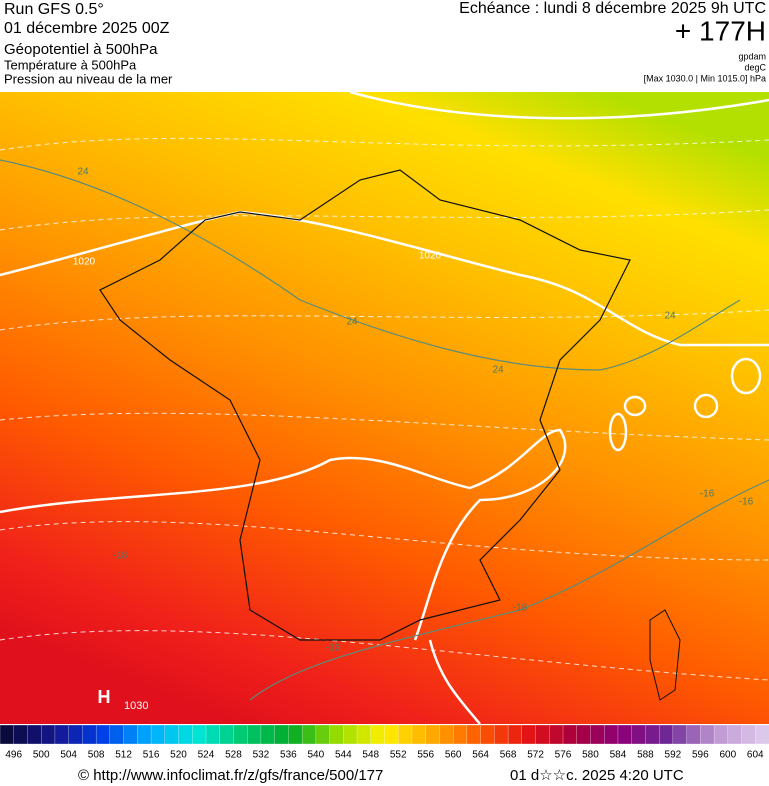 The height and width of the screenshot is (786, 769). I want to click on scale-label: 592, so click(673, 755).